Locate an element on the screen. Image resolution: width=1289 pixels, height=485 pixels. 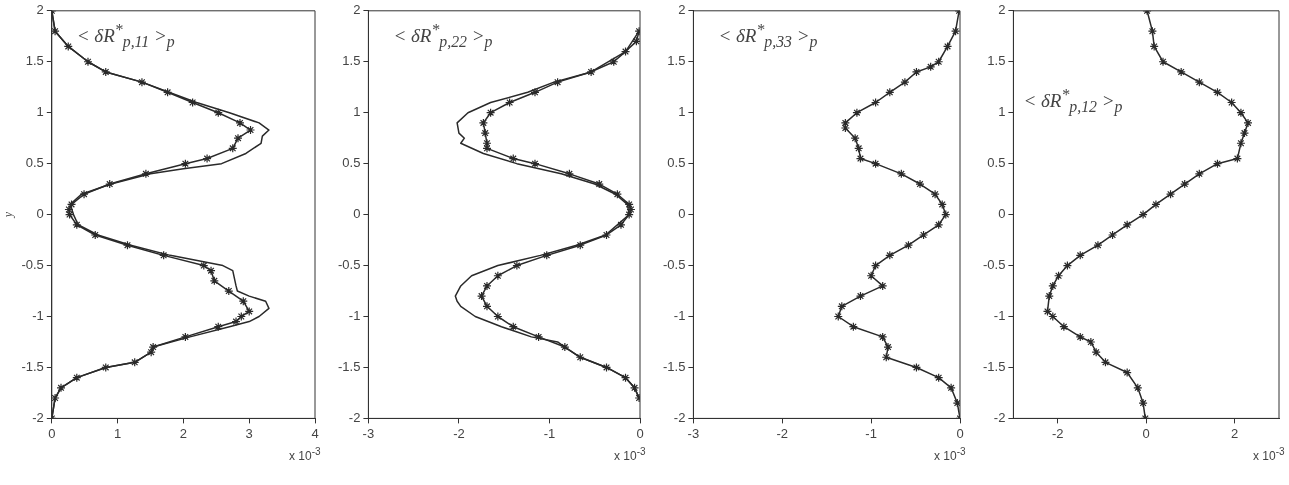
x-tick-label: 3 is located at coordinates (249, 433).